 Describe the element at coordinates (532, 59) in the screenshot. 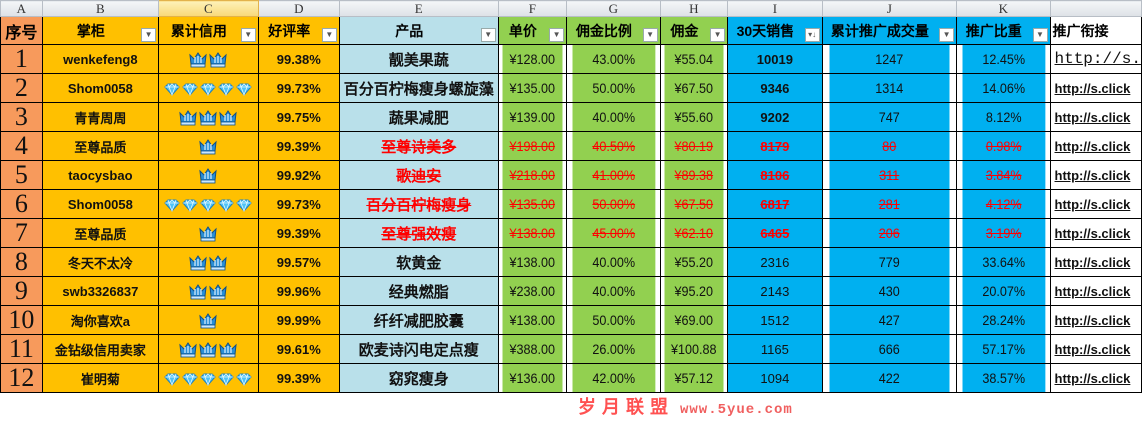

I see `cell-price: ¥128.00` at that location.